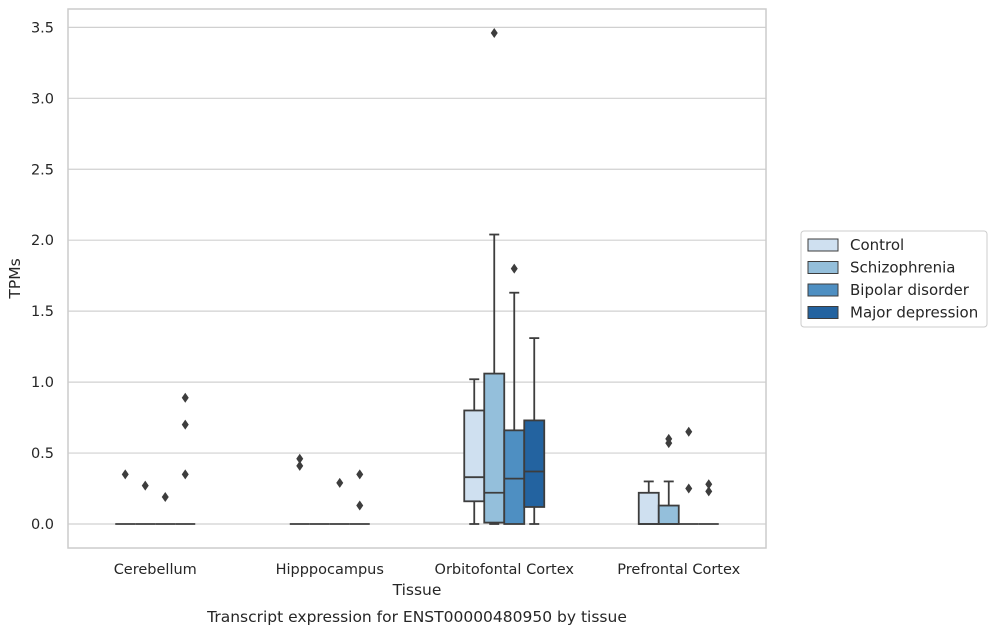  Describe the element at coordinates (42, 276) in the screenshot. I see `y-axis-ticks: 0.0 0.5 1.0 1.5 2.0 2.5 3.0 3.5` at that location.